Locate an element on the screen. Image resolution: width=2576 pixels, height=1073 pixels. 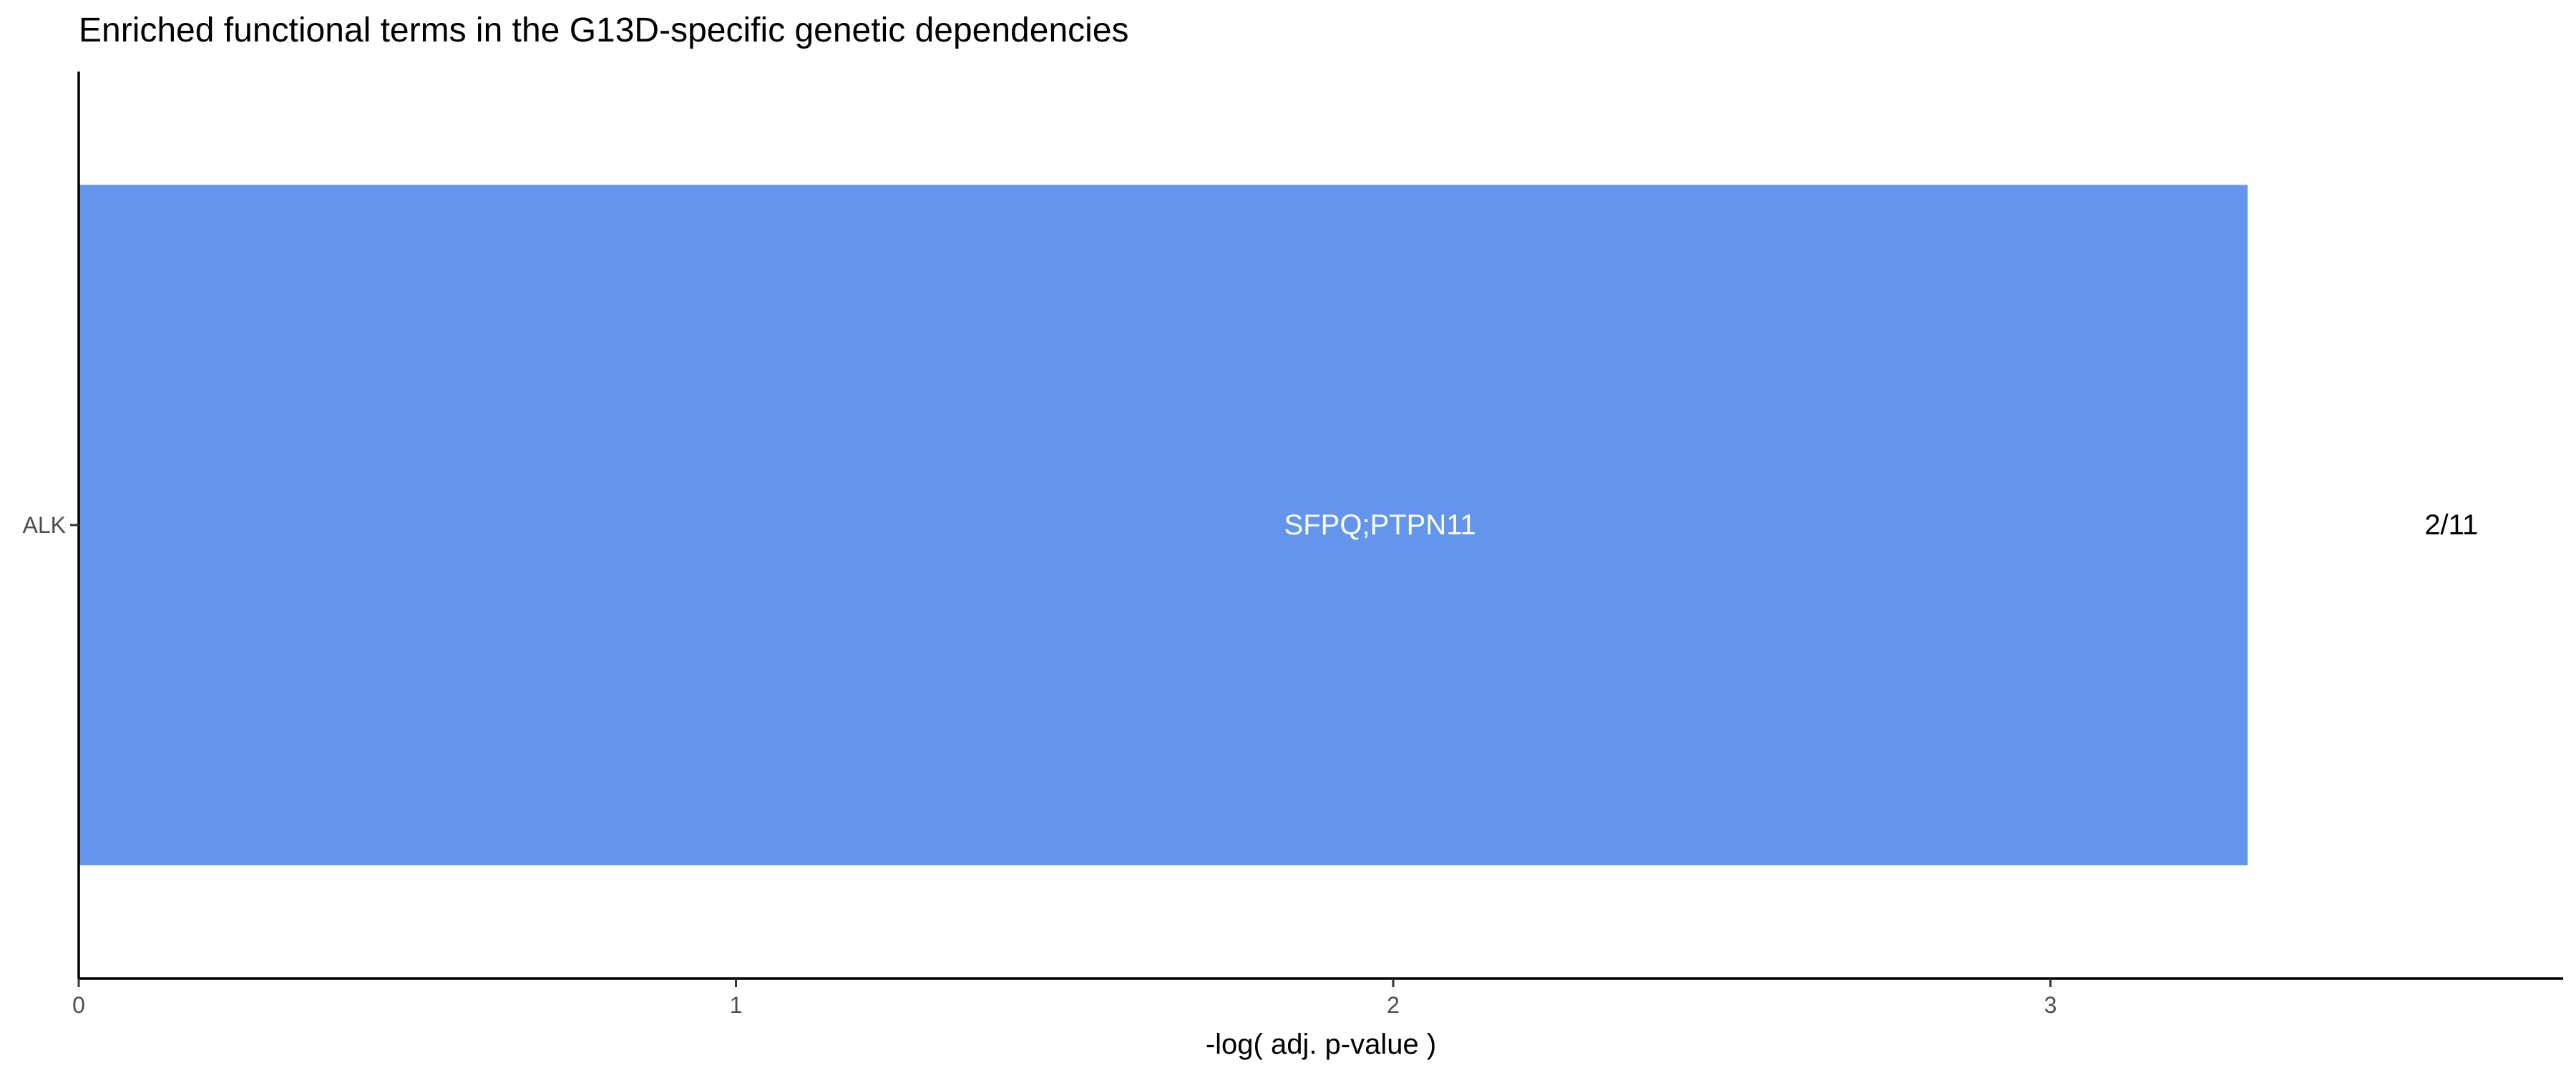
y-axis-ticks: ALK is located at coordinates (51, 525).